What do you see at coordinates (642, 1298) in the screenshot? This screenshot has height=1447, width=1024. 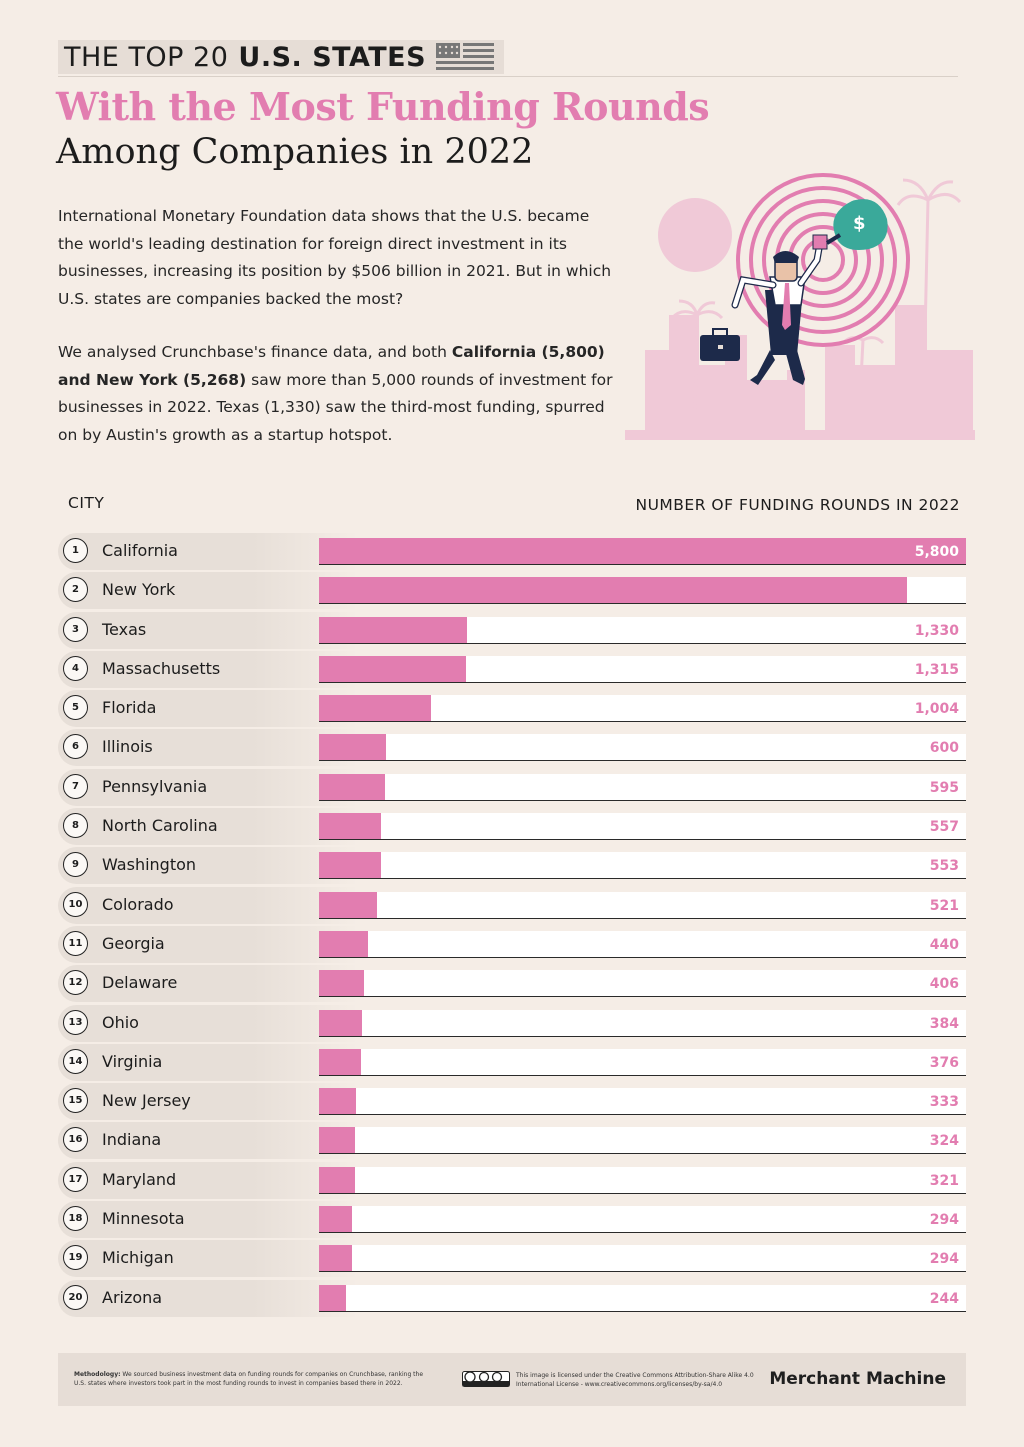 I see `bar-track: 244` at bounding box center [642, 1298].